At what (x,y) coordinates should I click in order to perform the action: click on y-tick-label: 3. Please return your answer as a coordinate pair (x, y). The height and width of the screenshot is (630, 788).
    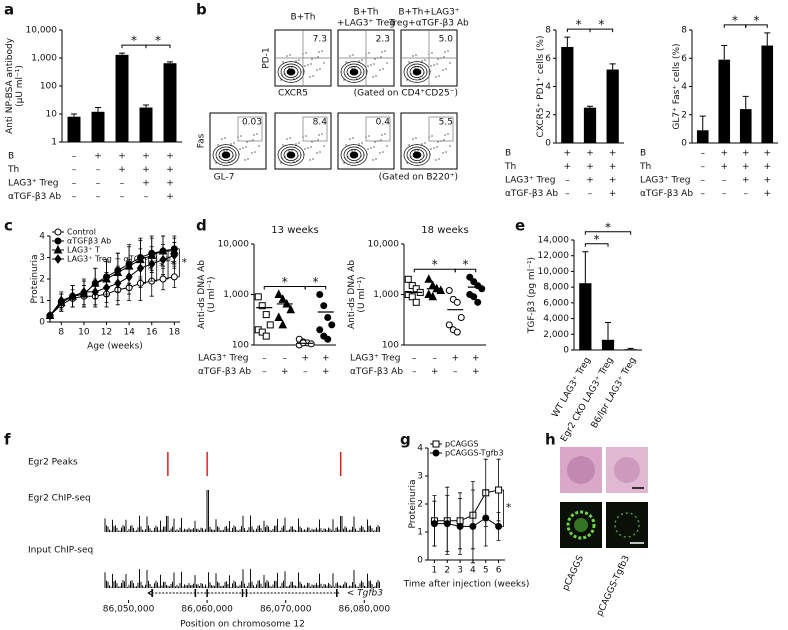
    Looking at the image, I should click on (42, 258).